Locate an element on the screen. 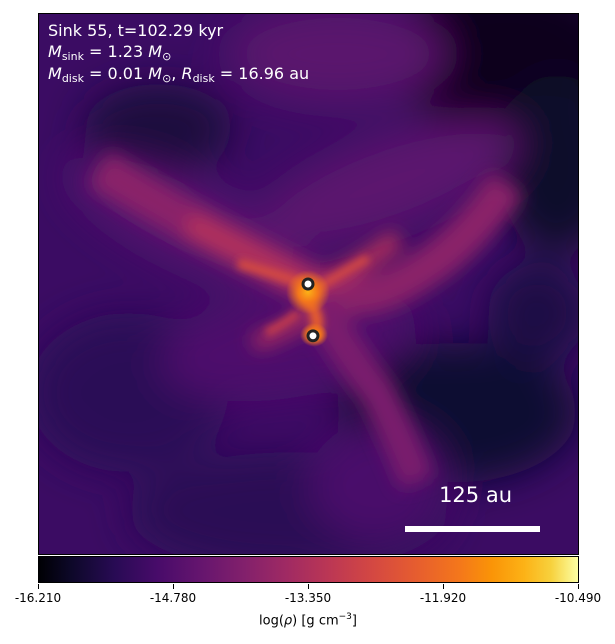 This screenshot has height=644, width=615. sink-title: Sink 55, t=102.29 kyr is located at coordinates (136, 30).